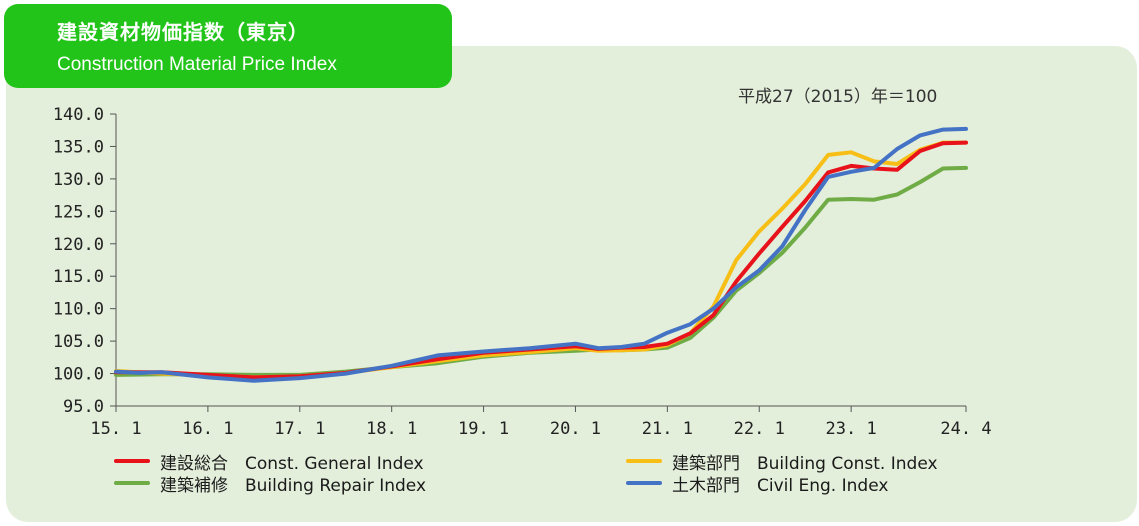 The image size is (1139, 526). Describe the element at coordinates (667, 429) in the screenshot. I see `x-tick-label: 21. 1` at that location.